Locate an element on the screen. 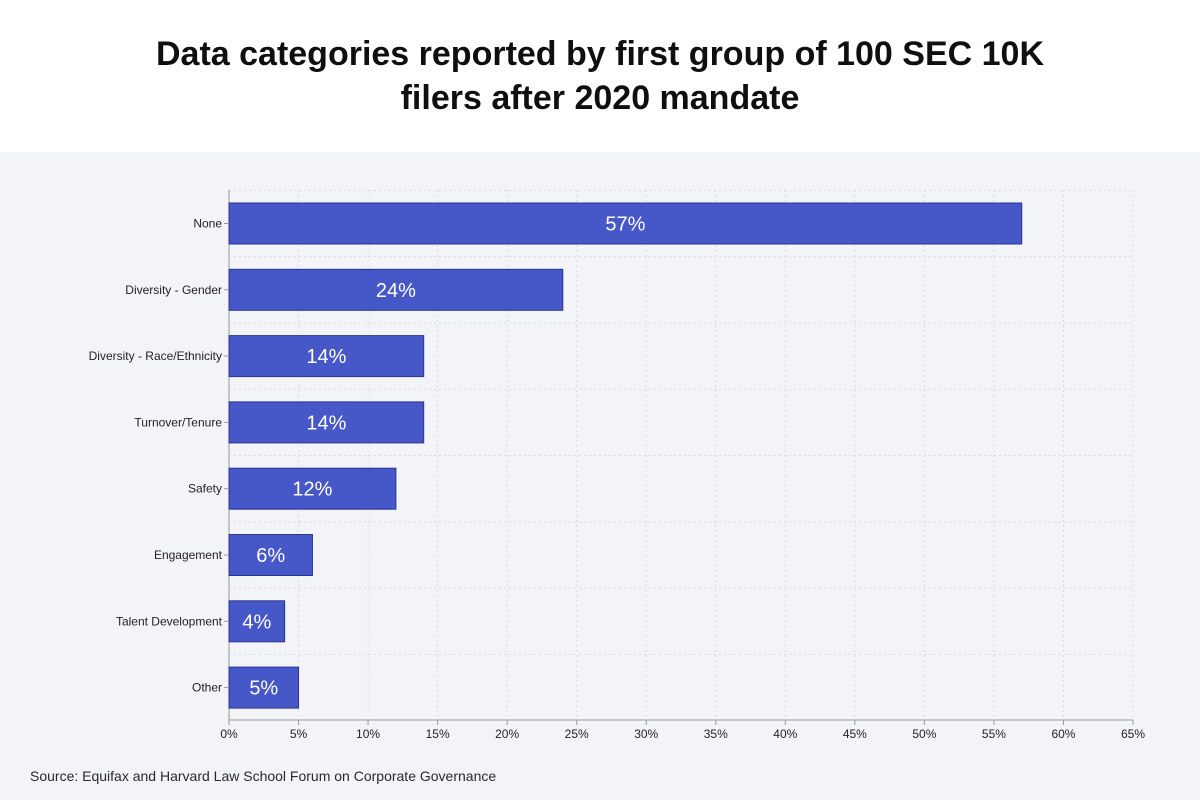  bar-value-label: 24% is located at coordinates (396, 291).